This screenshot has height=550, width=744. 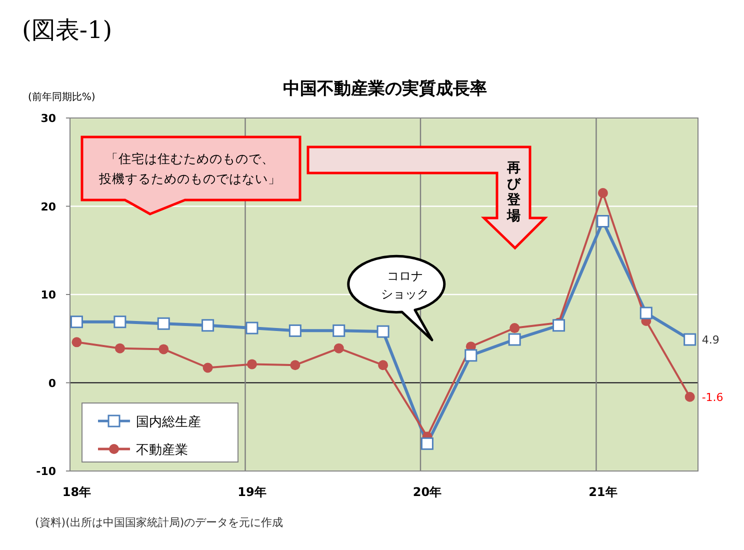 What do you see at coordinates (603, 492) in the screenshot?
I see `x-tick-label: 21年` at bounding box center [603, 492].